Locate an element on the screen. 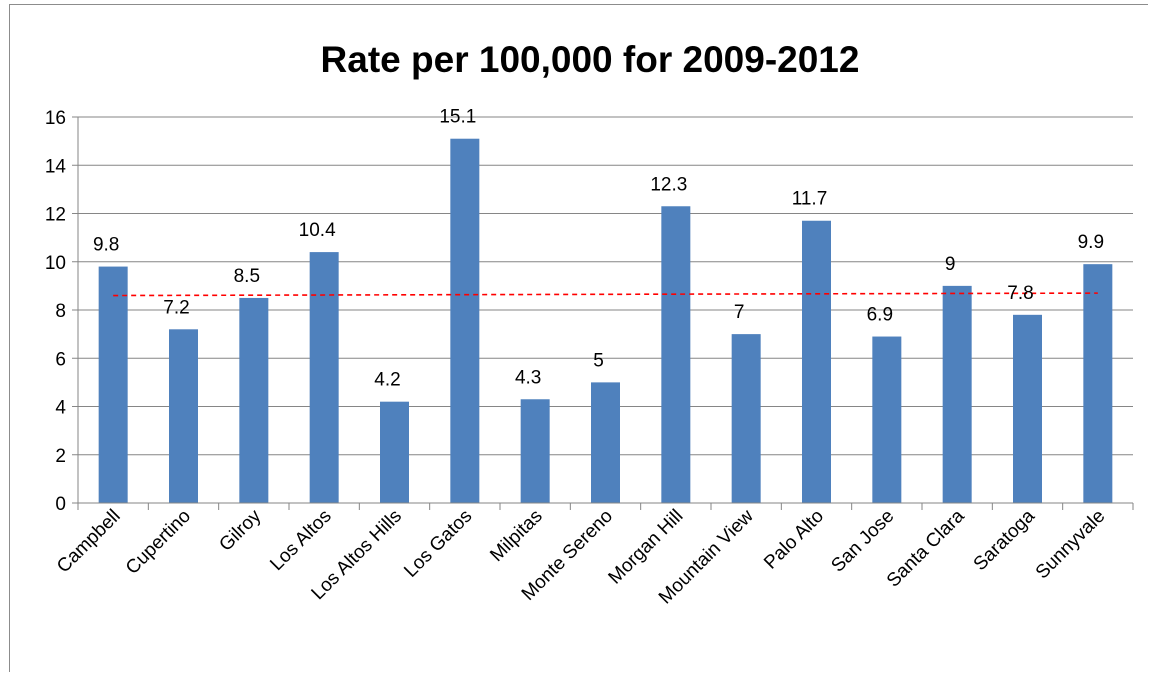  category-label: Gilroy is located at coordinates (240, 530).